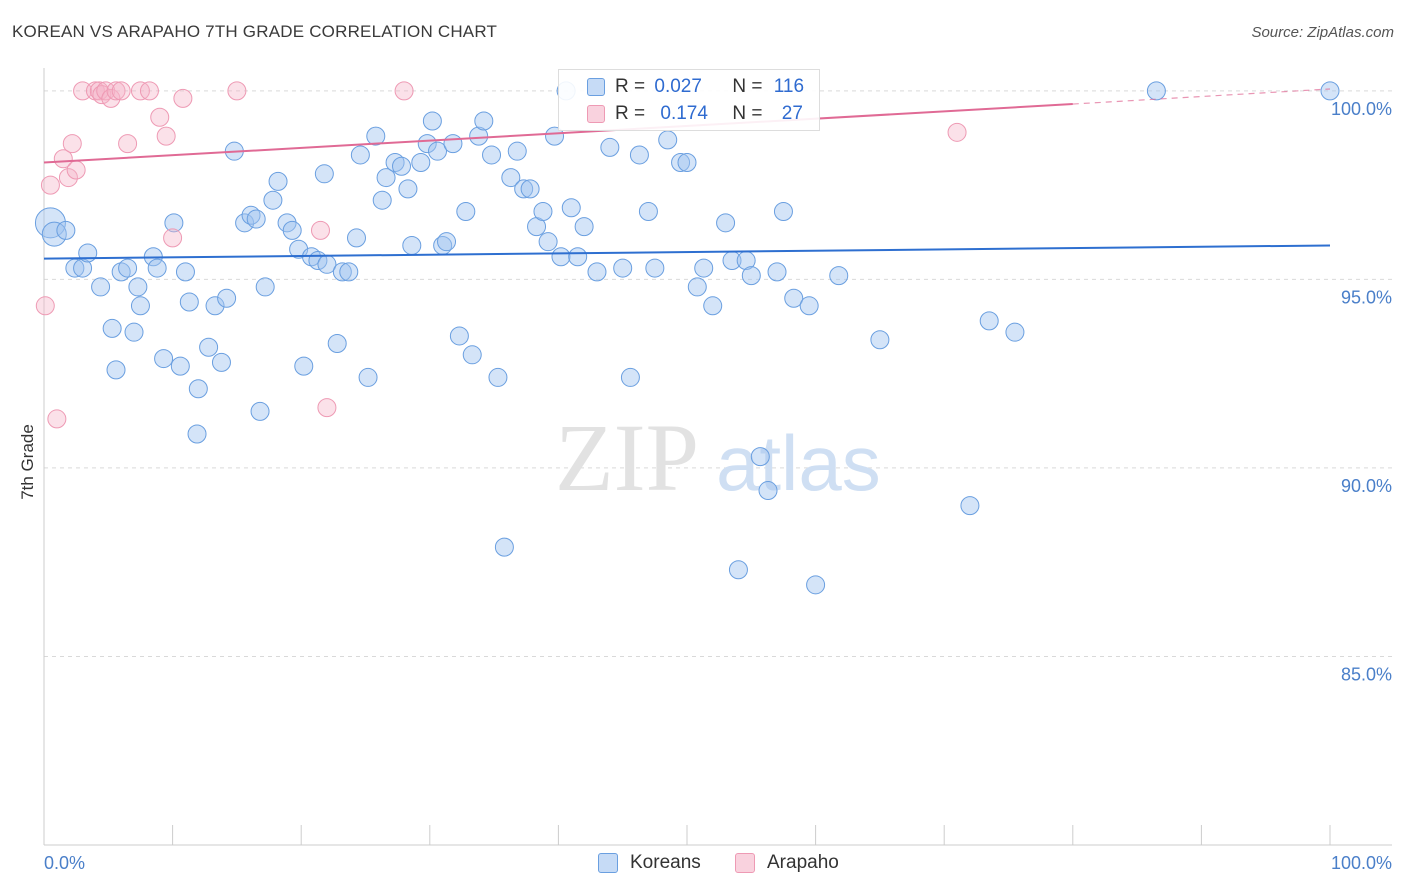  I want to click on stats-legend: R = 0.027 N = 116 R = 0.174 N = 27, so click(689, 100).